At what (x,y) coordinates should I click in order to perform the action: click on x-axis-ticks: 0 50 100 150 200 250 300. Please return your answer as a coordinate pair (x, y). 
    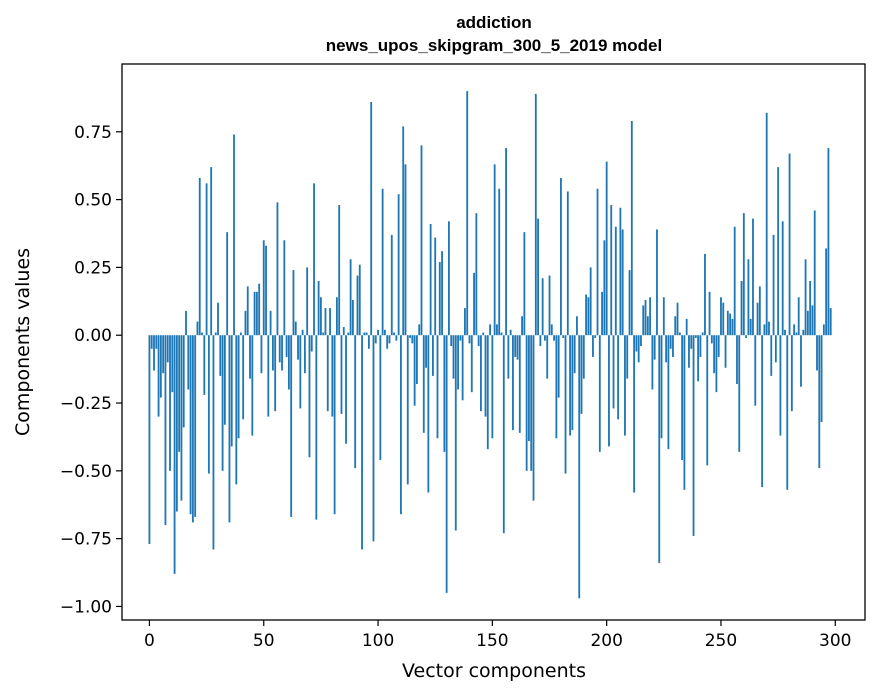
    Looking at the image, I should click on (498, 635).